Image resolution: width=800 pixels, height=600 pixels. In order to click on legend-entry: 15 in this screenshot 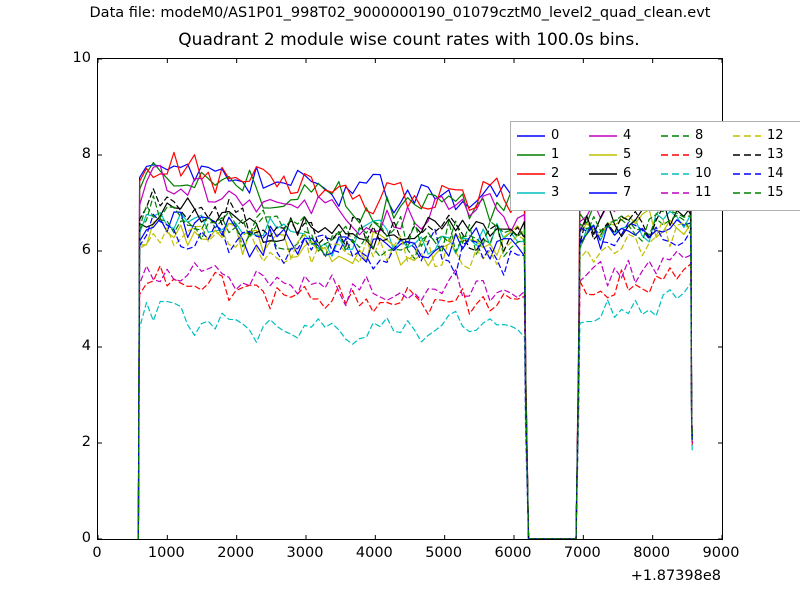, I will do `click(766, 192)`.